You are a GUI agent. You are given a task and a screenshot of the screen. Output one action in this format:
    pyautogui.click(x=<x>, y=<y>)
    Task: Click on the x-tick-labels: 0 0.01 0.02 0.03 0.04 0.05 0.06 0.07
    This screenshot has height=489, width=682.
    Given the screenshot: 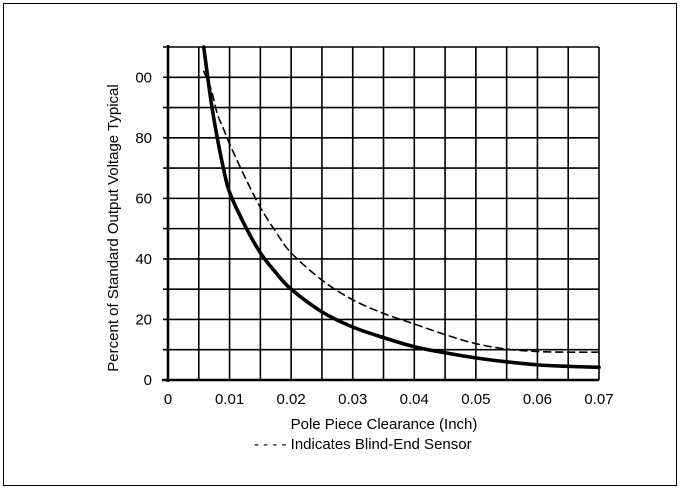 What is the action you would take?
    pyautogui.click(x=389, y=399)
    